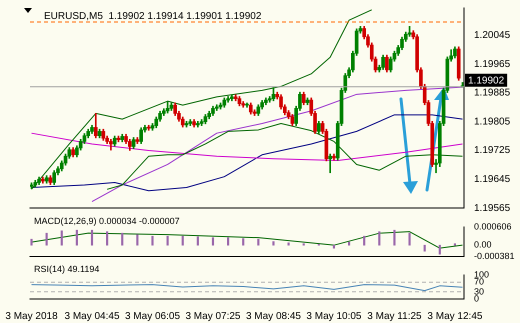  Describe the element at coordinates (492, 208) in the screenshot. I see `y-tick-label: 1.19565` at that location.